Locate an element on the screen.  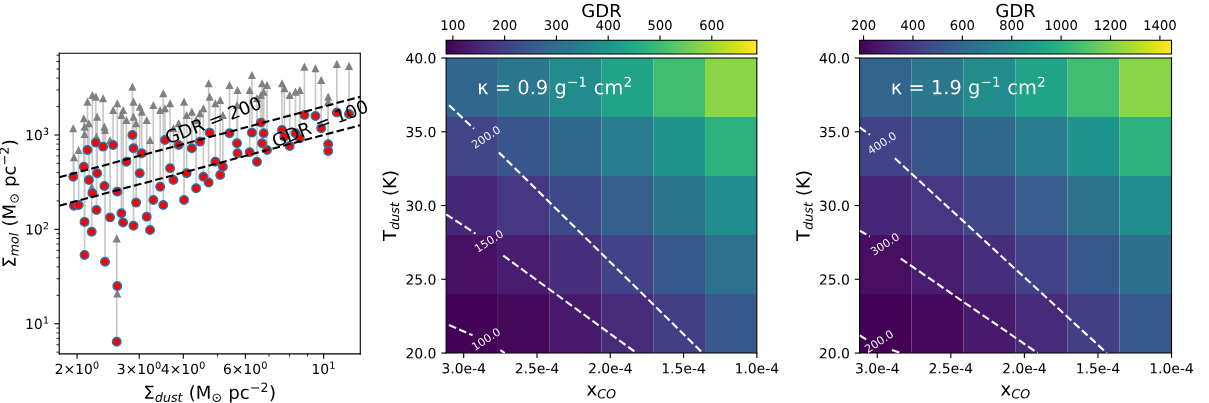
x-tick-label: 4×10$^{0}$ is located at coordinates (183, 368).